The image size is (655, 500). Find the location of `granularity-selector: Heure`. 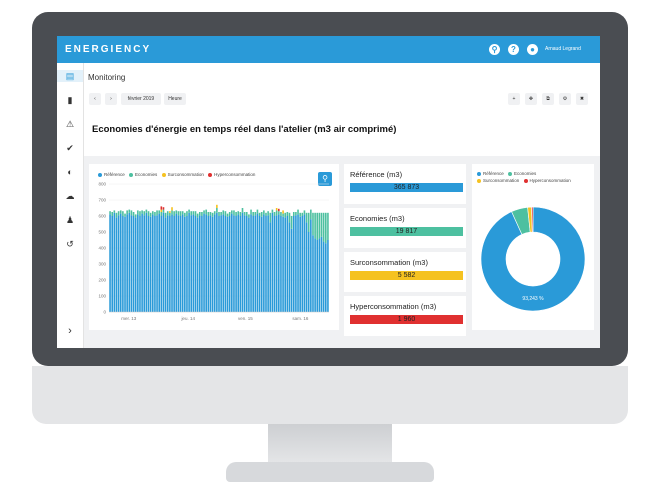

granularity-selector: Heure is located at coordinates (175, 99).